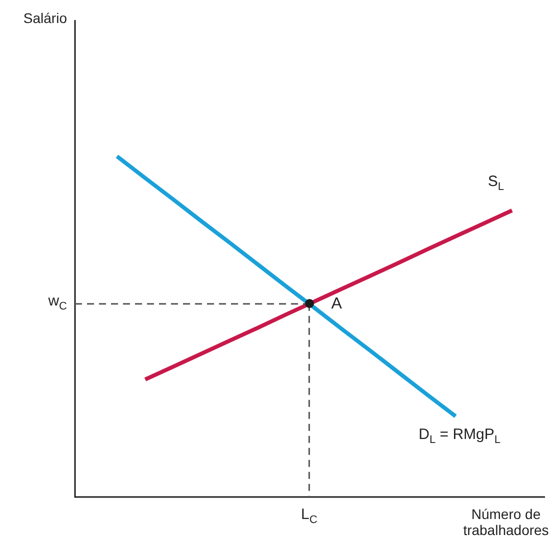 The image size is (555, 547). What do you see at coordinates (336, 303) in the screenshot?
I see `annotation: A` at bounding box center [336, 303].